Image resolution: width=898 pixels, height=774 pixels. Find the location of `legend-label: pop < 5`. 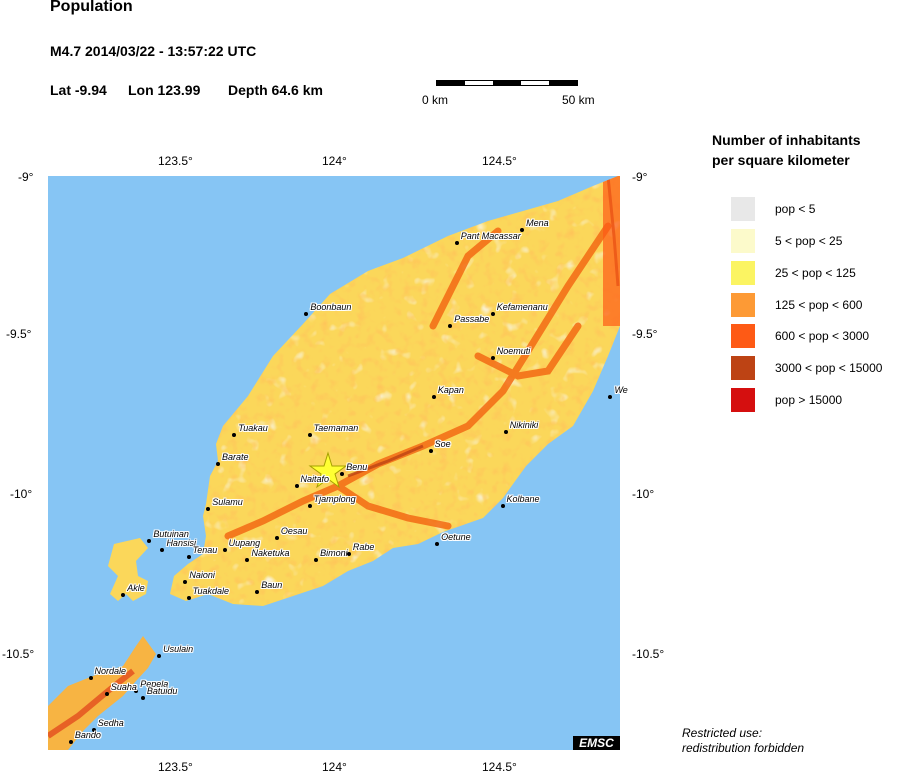

legend-label: pop < 5 is located at coordinates (795, 209).